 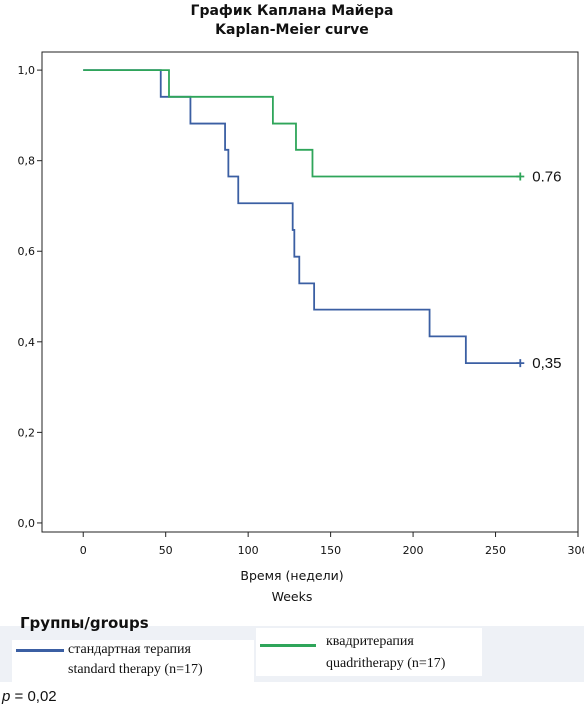 I want to click on legend-label-standard-en: standard therapy (n=17), so click(x=135, y=669).